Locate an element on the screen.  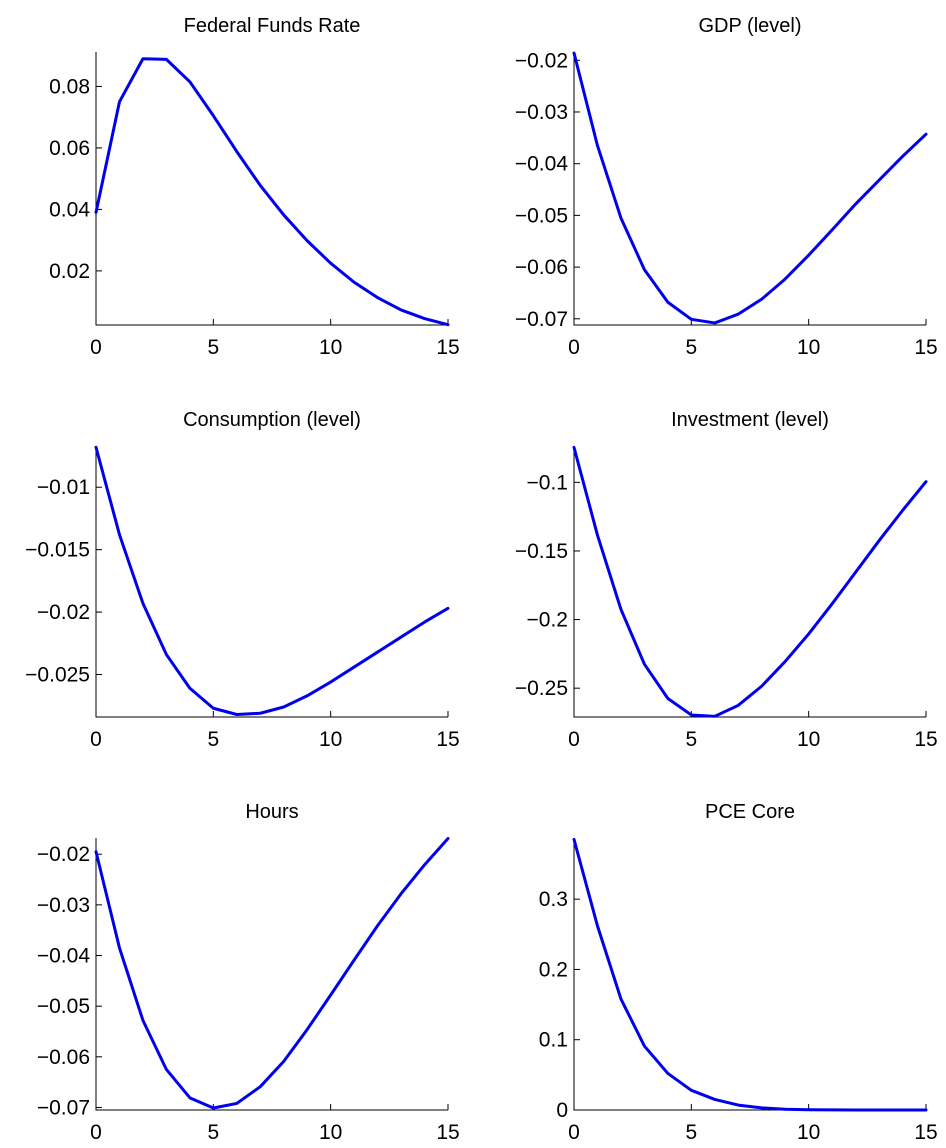
panel-title: GDP (level) is located at coordinates (750, 26).